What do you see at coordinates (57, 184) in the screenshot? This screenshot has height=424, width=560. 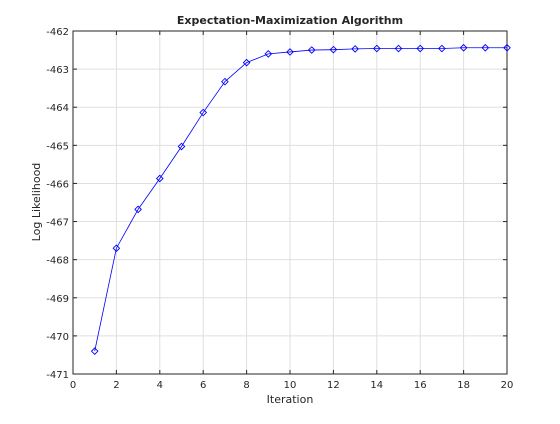 I see `y-tick-label: -466` at bounding box center [57, 184].